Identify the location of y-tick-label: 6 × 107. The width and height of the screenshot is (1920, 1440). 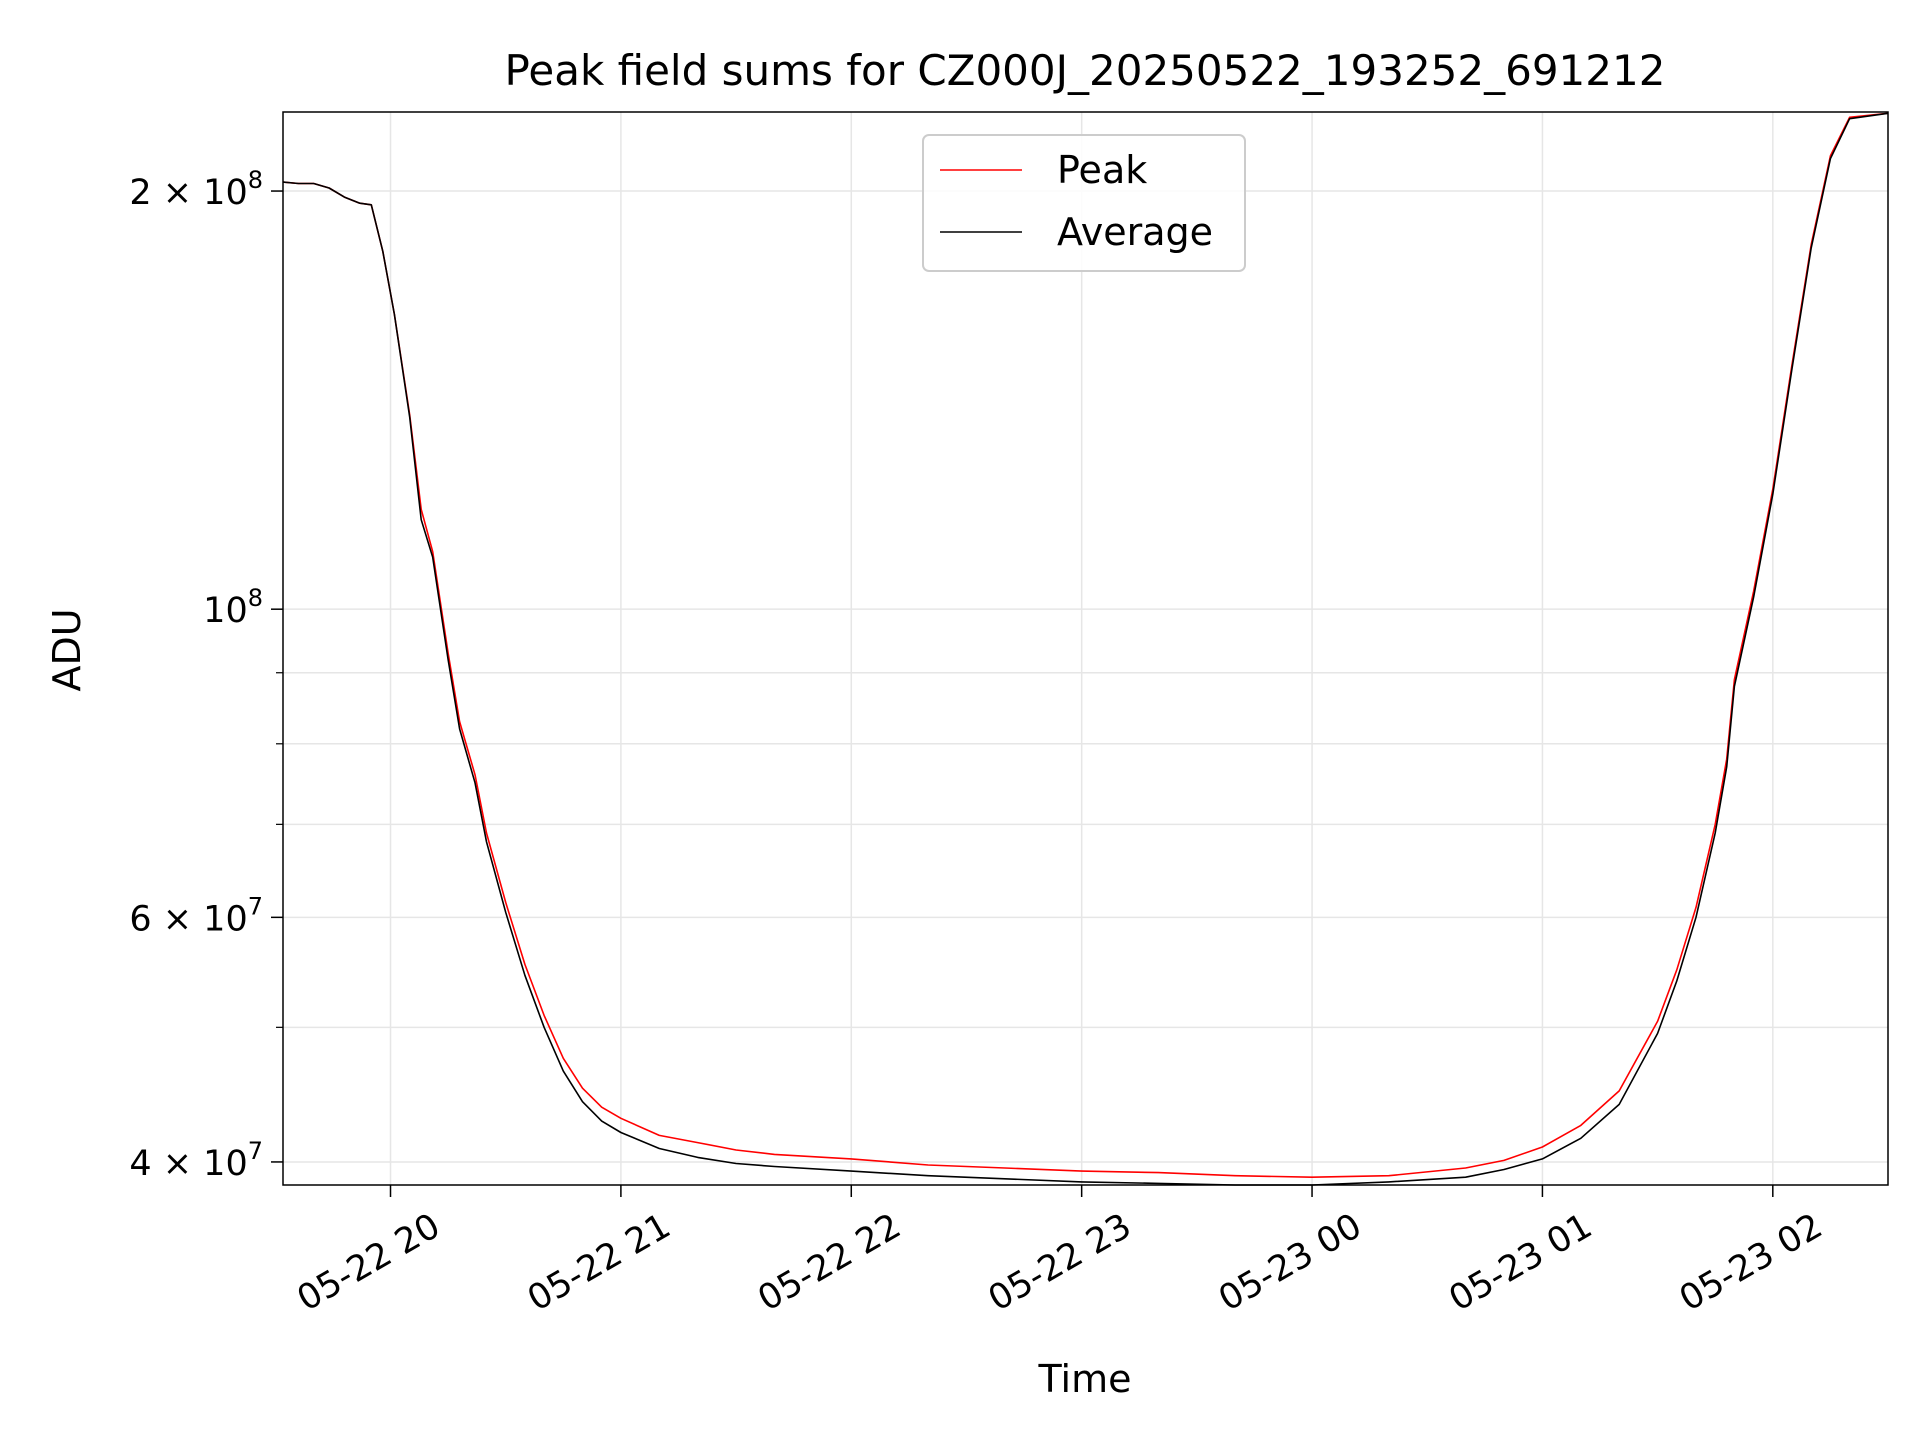
(196, 915).